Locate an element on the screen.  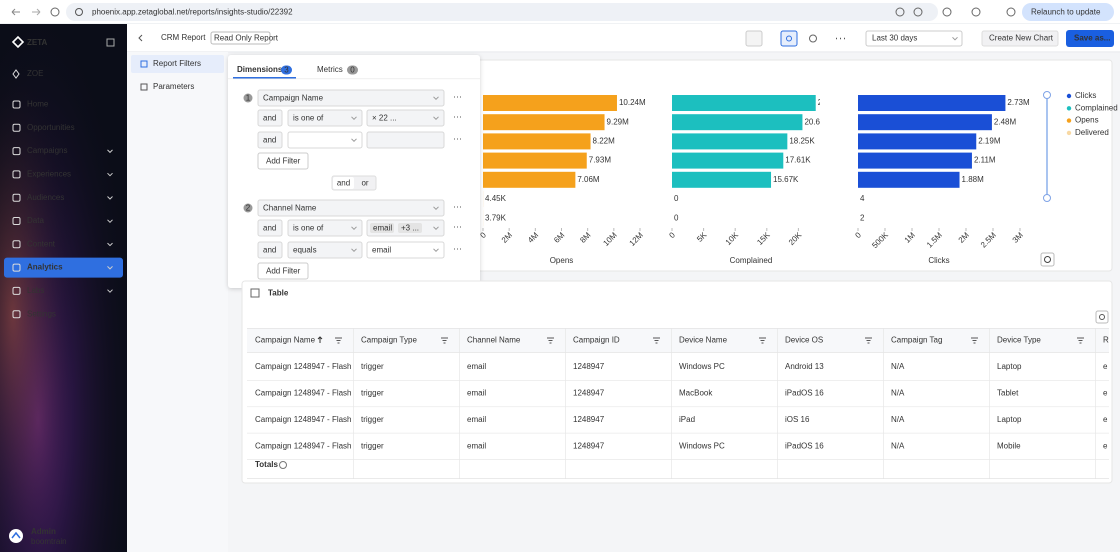
tool-button is located at coordinates (754, 38).